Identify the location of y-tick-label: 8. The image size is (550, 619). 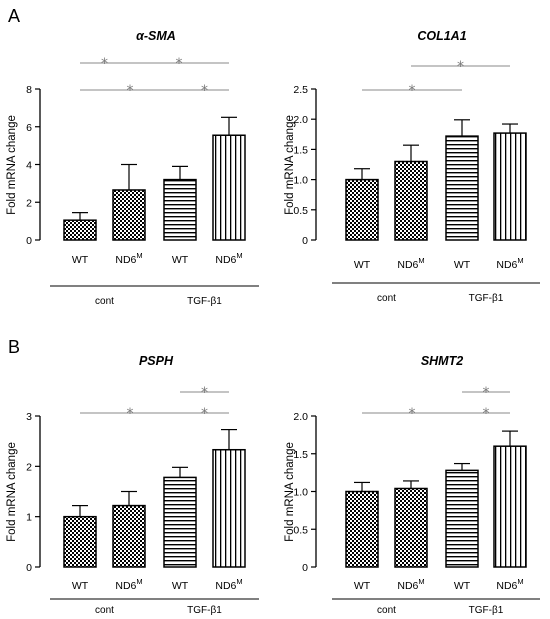
(29, 90).